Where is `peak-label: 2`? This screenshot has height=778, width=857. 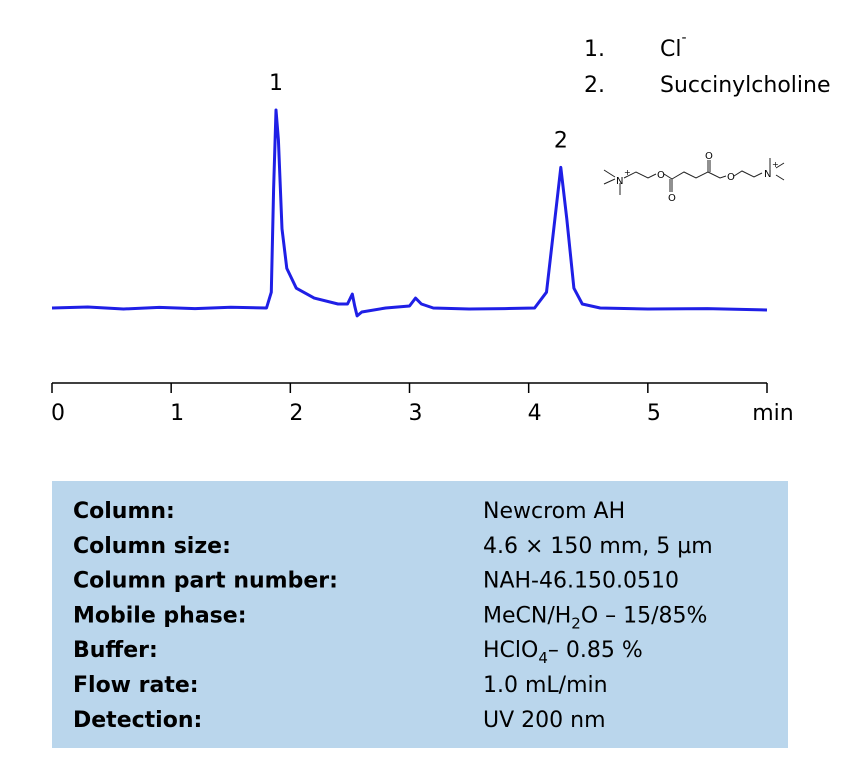
peak-label: 2 is located at coordinates (561, 140).